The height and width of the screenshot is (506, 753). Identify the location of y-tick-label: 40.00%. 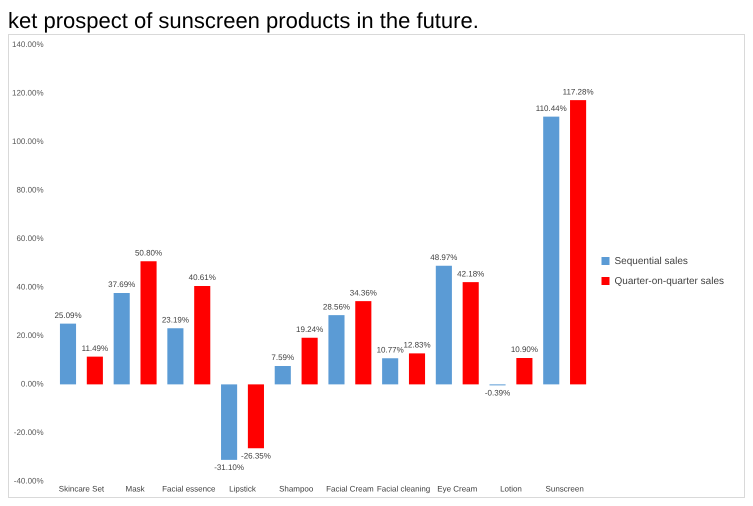
(30, 287).